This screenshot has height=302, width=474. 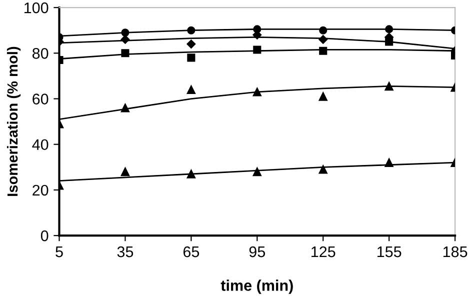 I want to click on y-tick-label: 0, so click(x=44, y=236).